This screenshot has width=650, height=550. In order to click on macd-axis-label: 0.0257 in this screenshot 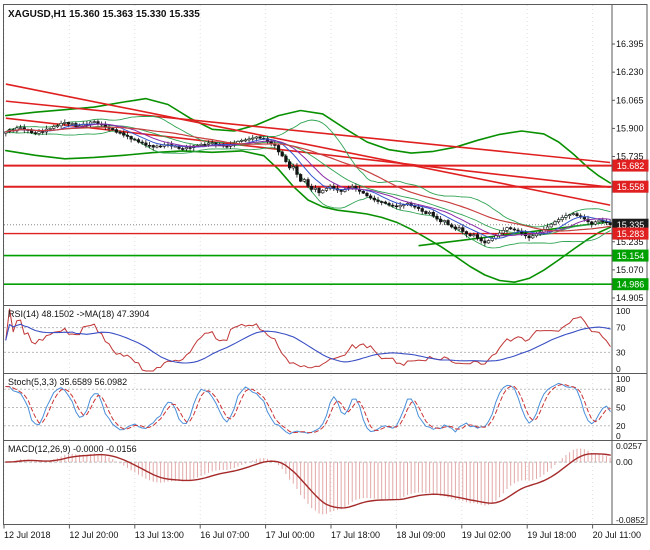, I will do `click(629, 446)`.